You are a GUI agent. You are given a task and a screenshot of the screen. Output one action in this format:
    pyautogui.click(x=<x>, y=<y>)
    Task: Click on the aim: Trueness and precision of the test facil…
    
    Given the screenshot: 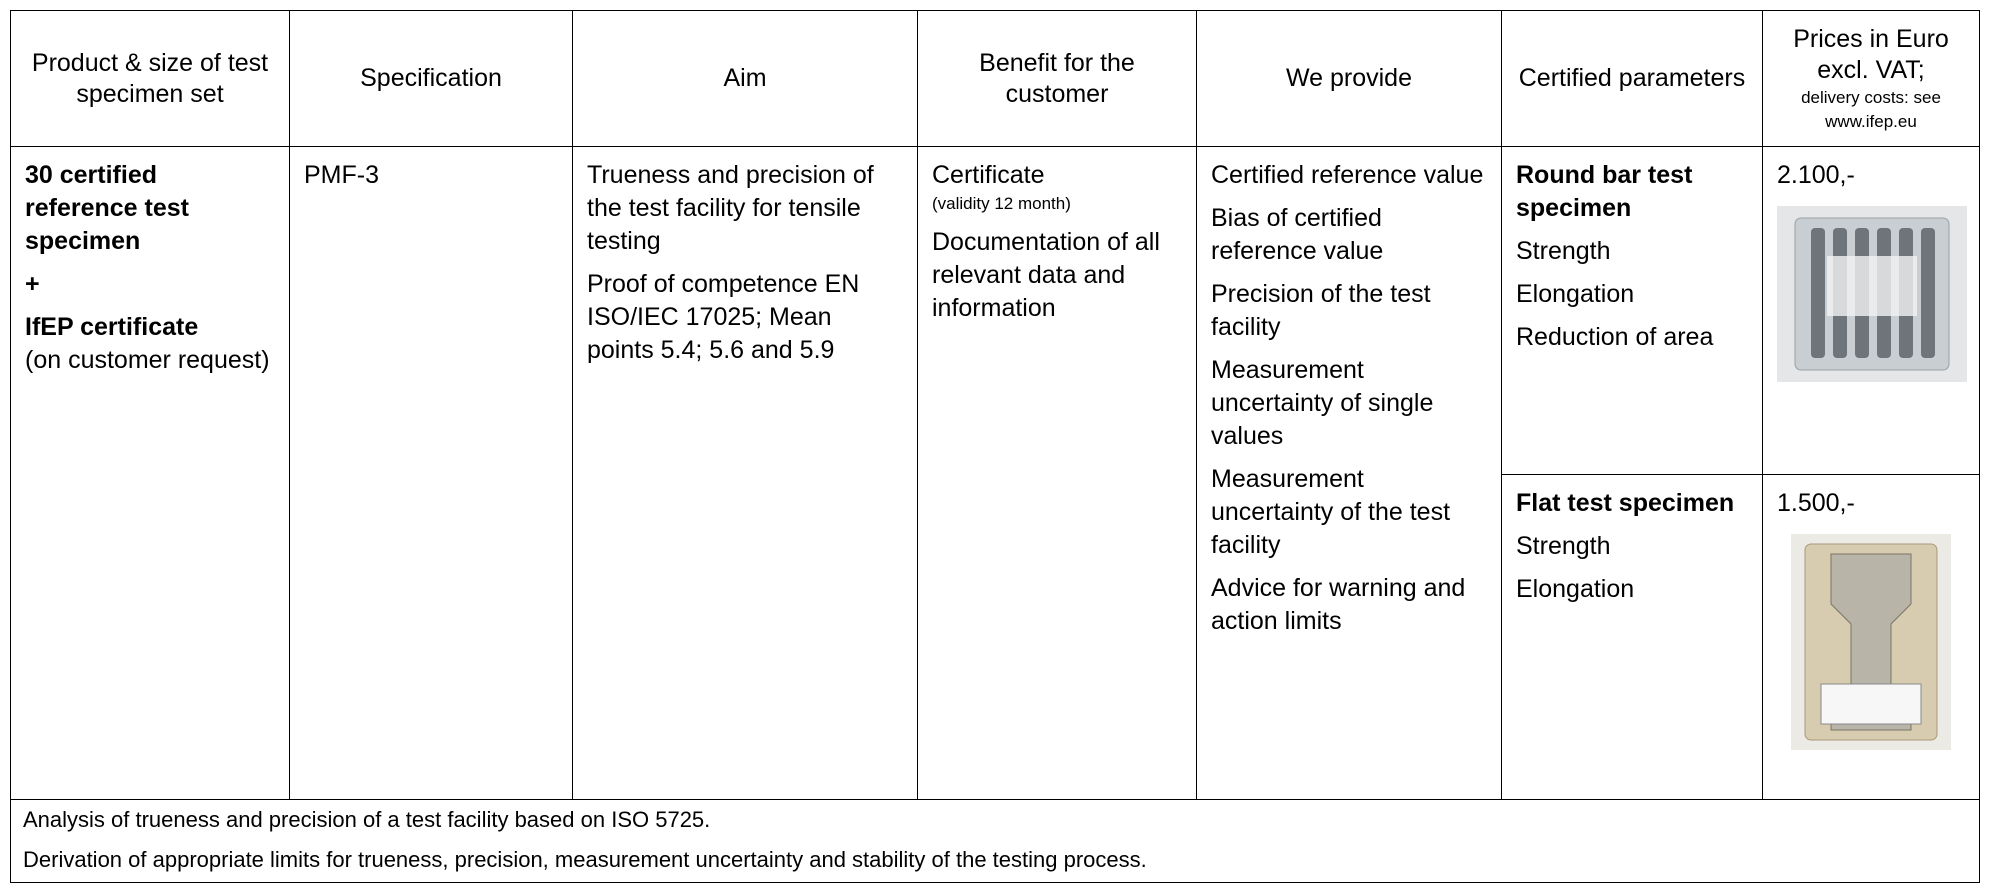 What is the action you would take?
    pyautogui.click(x=730, y=208)
    